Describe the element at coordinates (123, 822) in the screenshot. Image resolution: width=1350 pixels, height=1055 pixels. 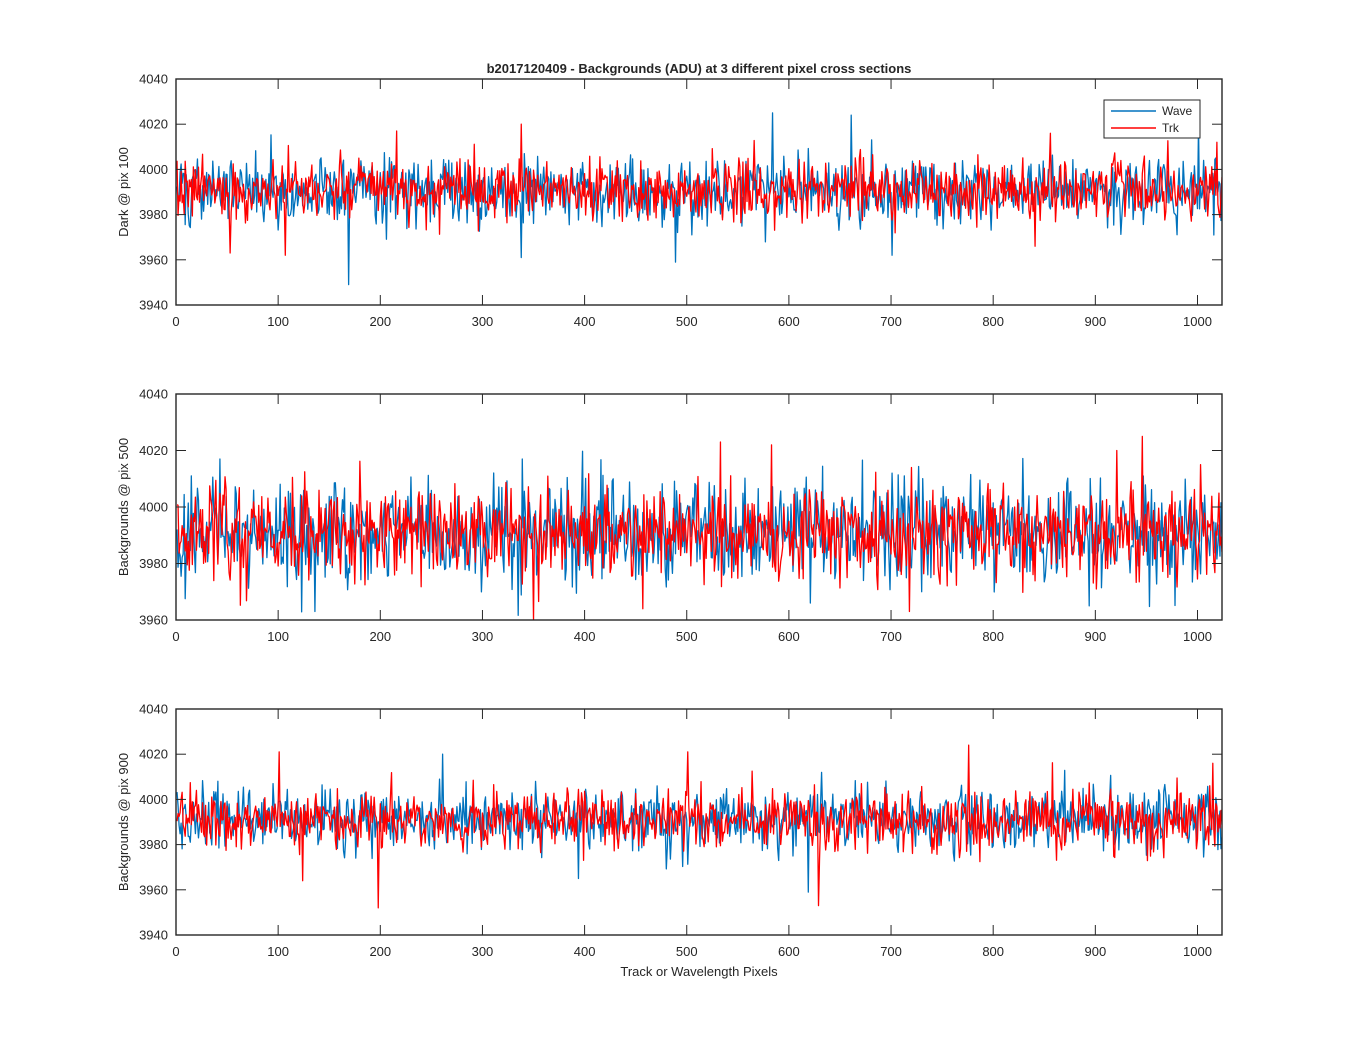
I see `subplot-3-ylabel: Backgrounds @ pix 900` at that location.